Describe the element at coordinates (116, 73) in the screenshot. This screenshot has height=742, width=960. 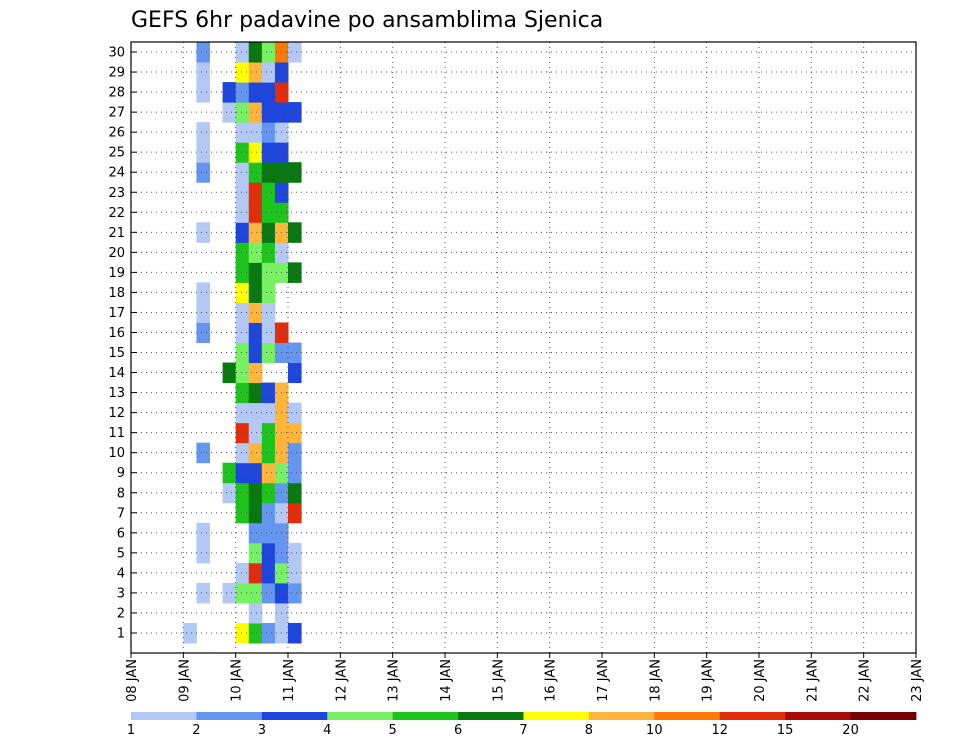
I see `y-tick-label: 29` at that location.